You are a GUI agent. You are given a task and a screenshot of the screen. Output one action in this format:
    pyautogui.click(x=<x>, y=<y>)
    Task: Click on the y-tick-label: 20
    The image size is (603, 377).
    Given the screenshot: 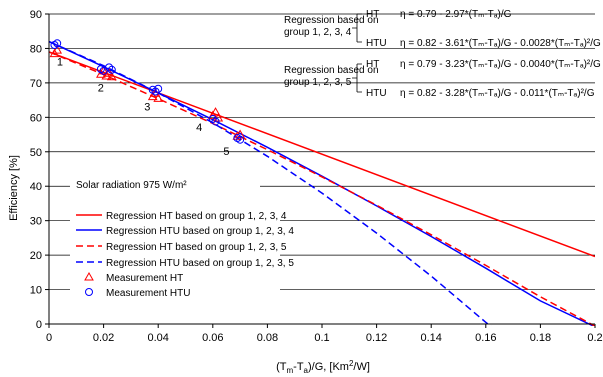 What is the action you would take?
    pyautogui.click(x=36, y=256)
    